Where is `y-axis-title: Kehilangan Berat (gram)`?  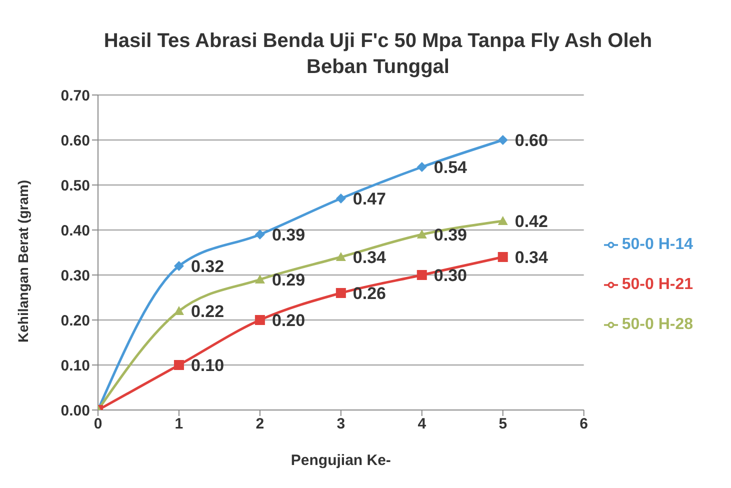 y-axis-title: Kehilangan Berat (gram) is located at coordinates (22, 261).